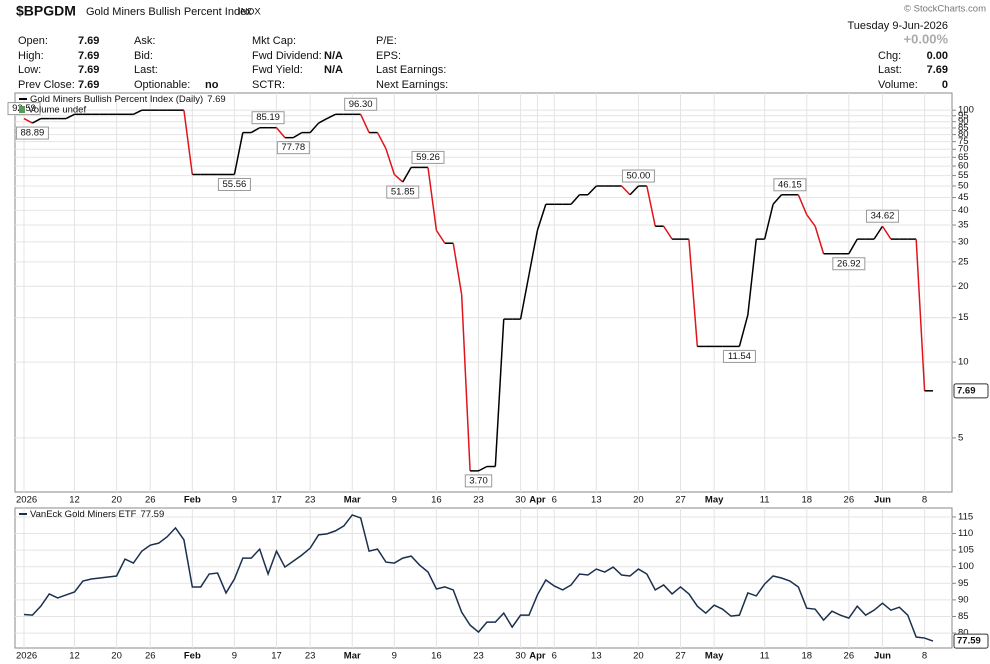 This screenshot has width=990, height=664. Describe the element at coordinates (144, 41) in the screenshot. I see `field-label: Ask:` at that location.